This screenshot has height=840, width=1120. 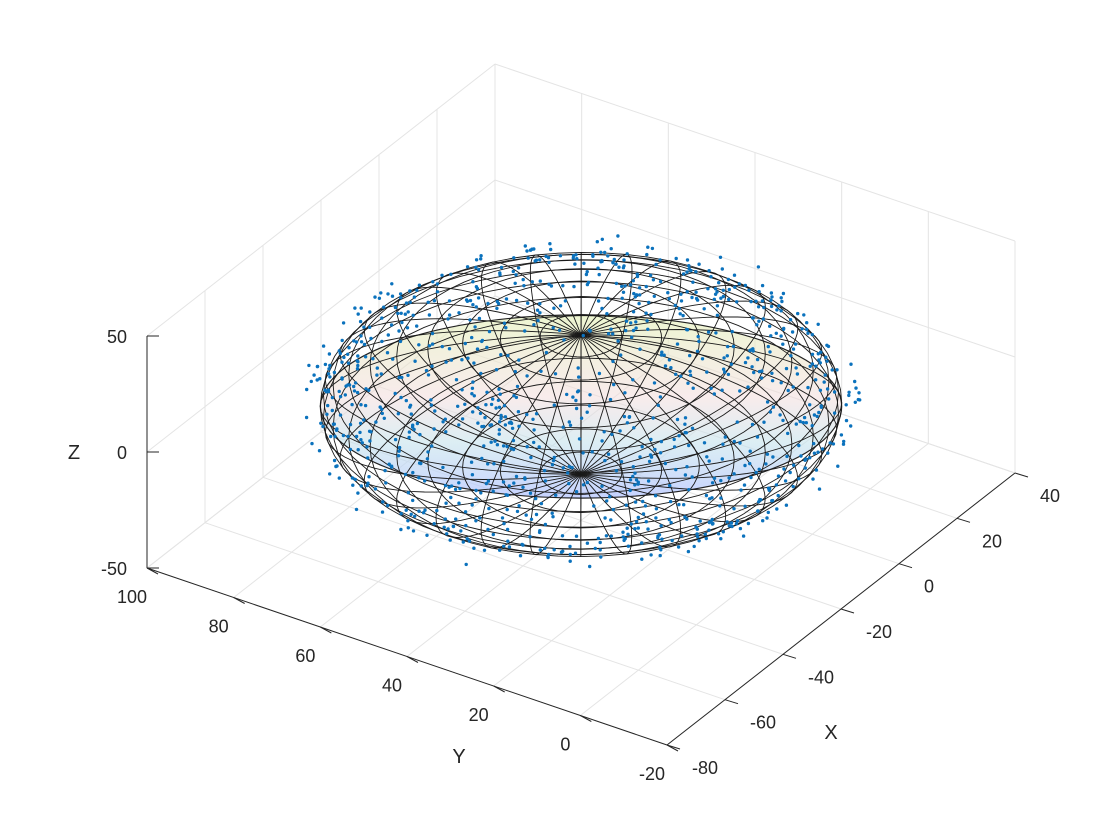 I want to click on x-axis-label: X, so click(x=830, y=733).